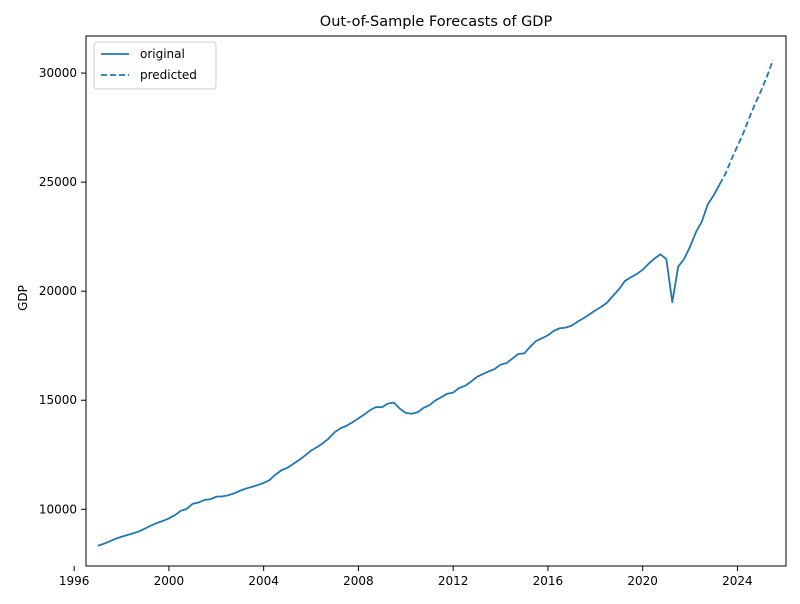 This screenshot has width=800, height=604. I want to click on x-tick-label: 1996, so click(74, 581).